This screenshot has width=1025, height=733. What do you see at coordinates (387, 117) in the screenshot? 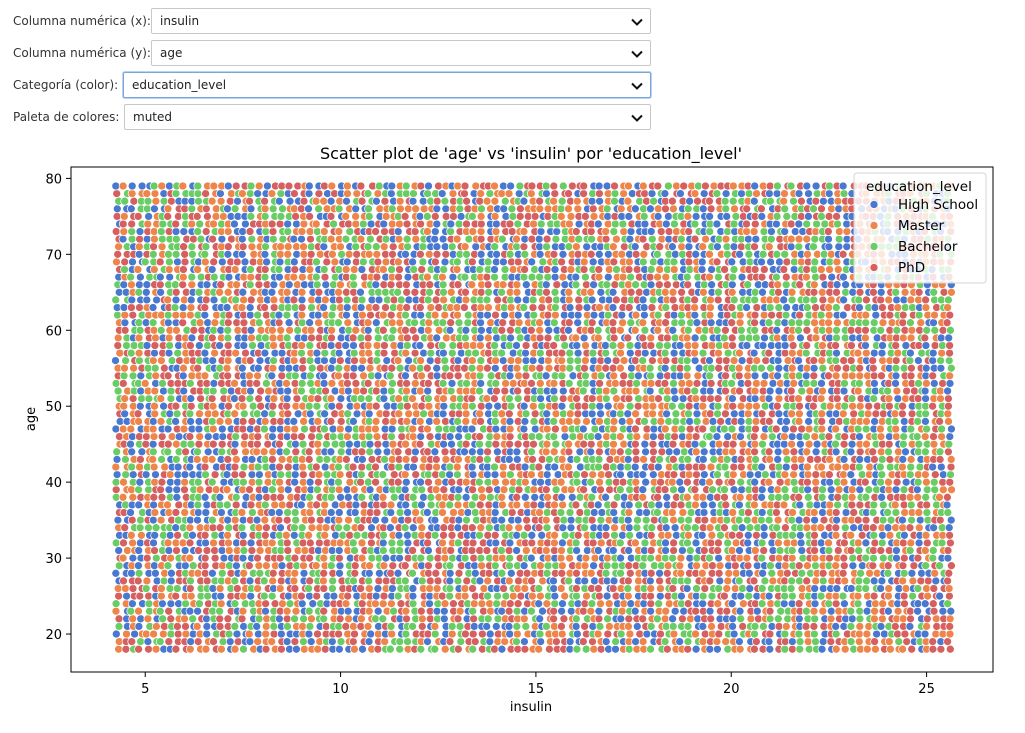
I see `palette-select: muted` at bounding box center [387, 117].